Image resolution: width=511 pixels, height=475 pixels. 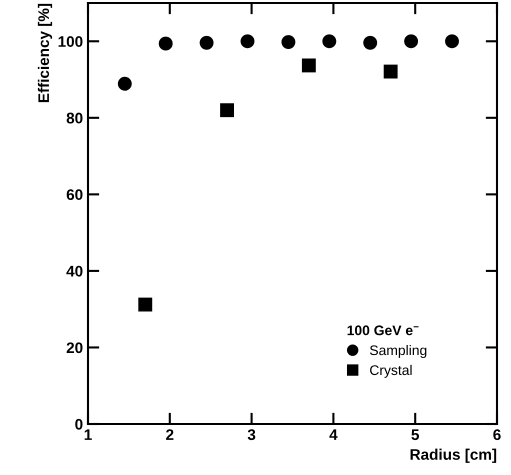 I want to click on x-tick-label: 3, so click(x=252, y=434).